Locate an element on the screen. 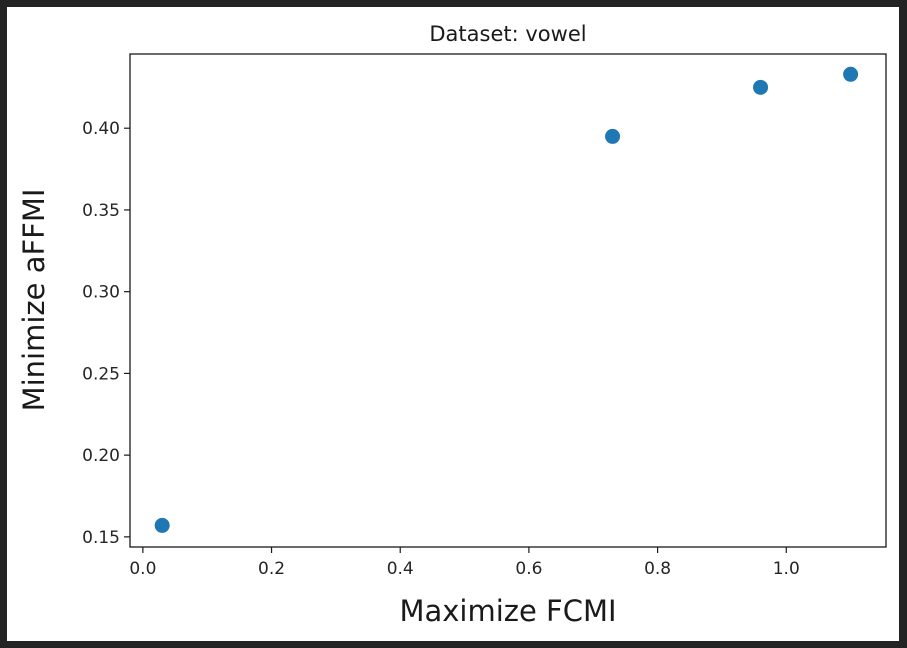 The height and width of the screenshot is (648, 907). y-tick-label: 0.40 is located at coordinates (101, 129).